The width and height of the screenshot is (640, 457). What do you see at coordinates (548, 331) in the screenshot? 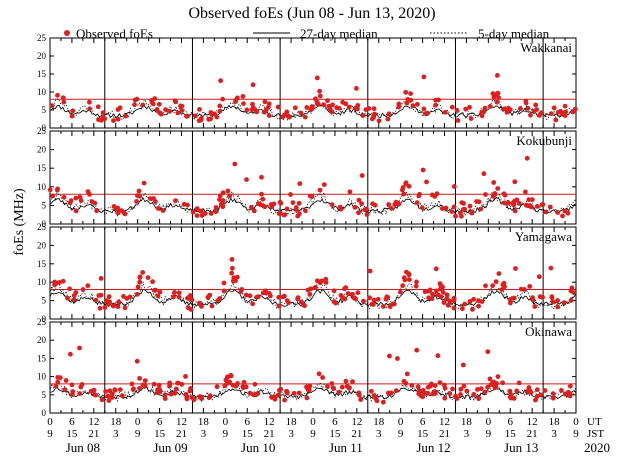
I see `station-label: Okinawa` at bounding box center [548, 331].